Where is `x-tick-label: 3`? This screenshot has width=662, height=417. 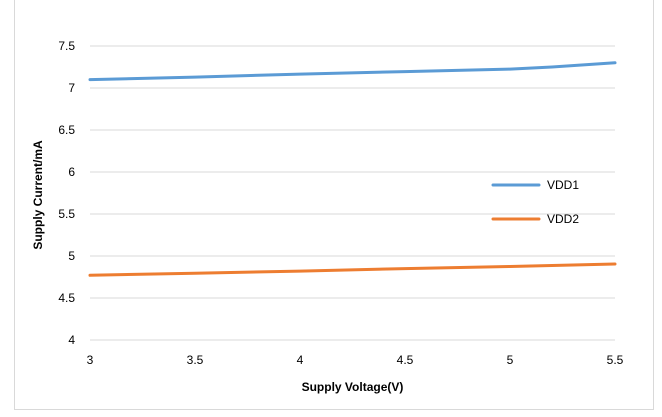 x-tick-label: 3 is located at coordinates (90, 360).